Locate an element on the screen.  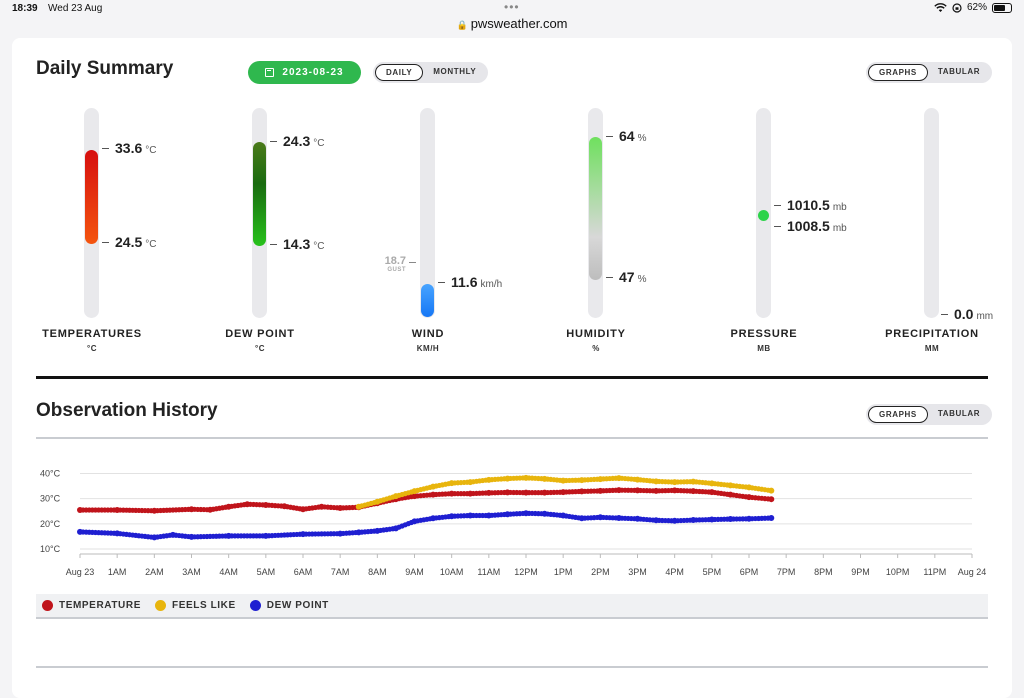
x-tick-label: 1AM is located at coordinates (117, 572).